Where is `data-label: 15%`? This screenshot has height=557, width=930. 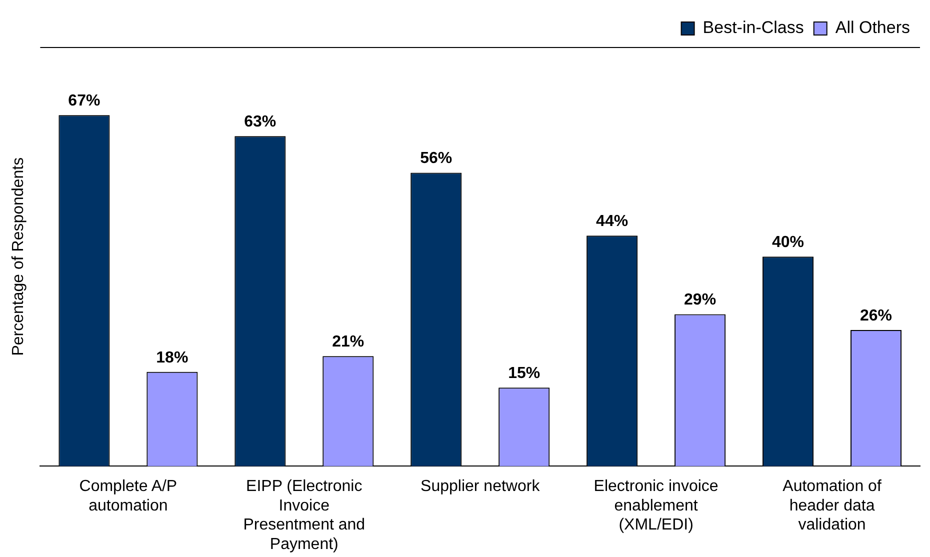
data-label: 15% is located at coordinates (524, 373).